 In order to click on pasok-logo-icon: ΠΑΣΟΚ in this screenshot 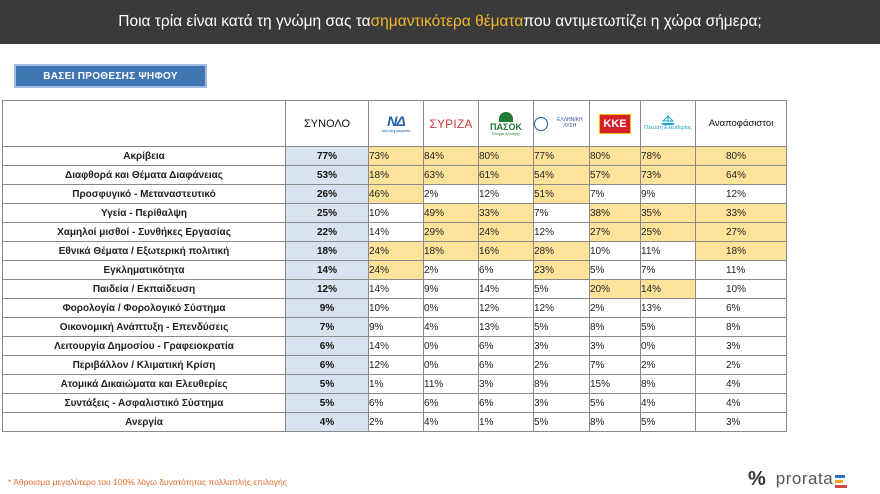, I will do `click(506, 126)`.